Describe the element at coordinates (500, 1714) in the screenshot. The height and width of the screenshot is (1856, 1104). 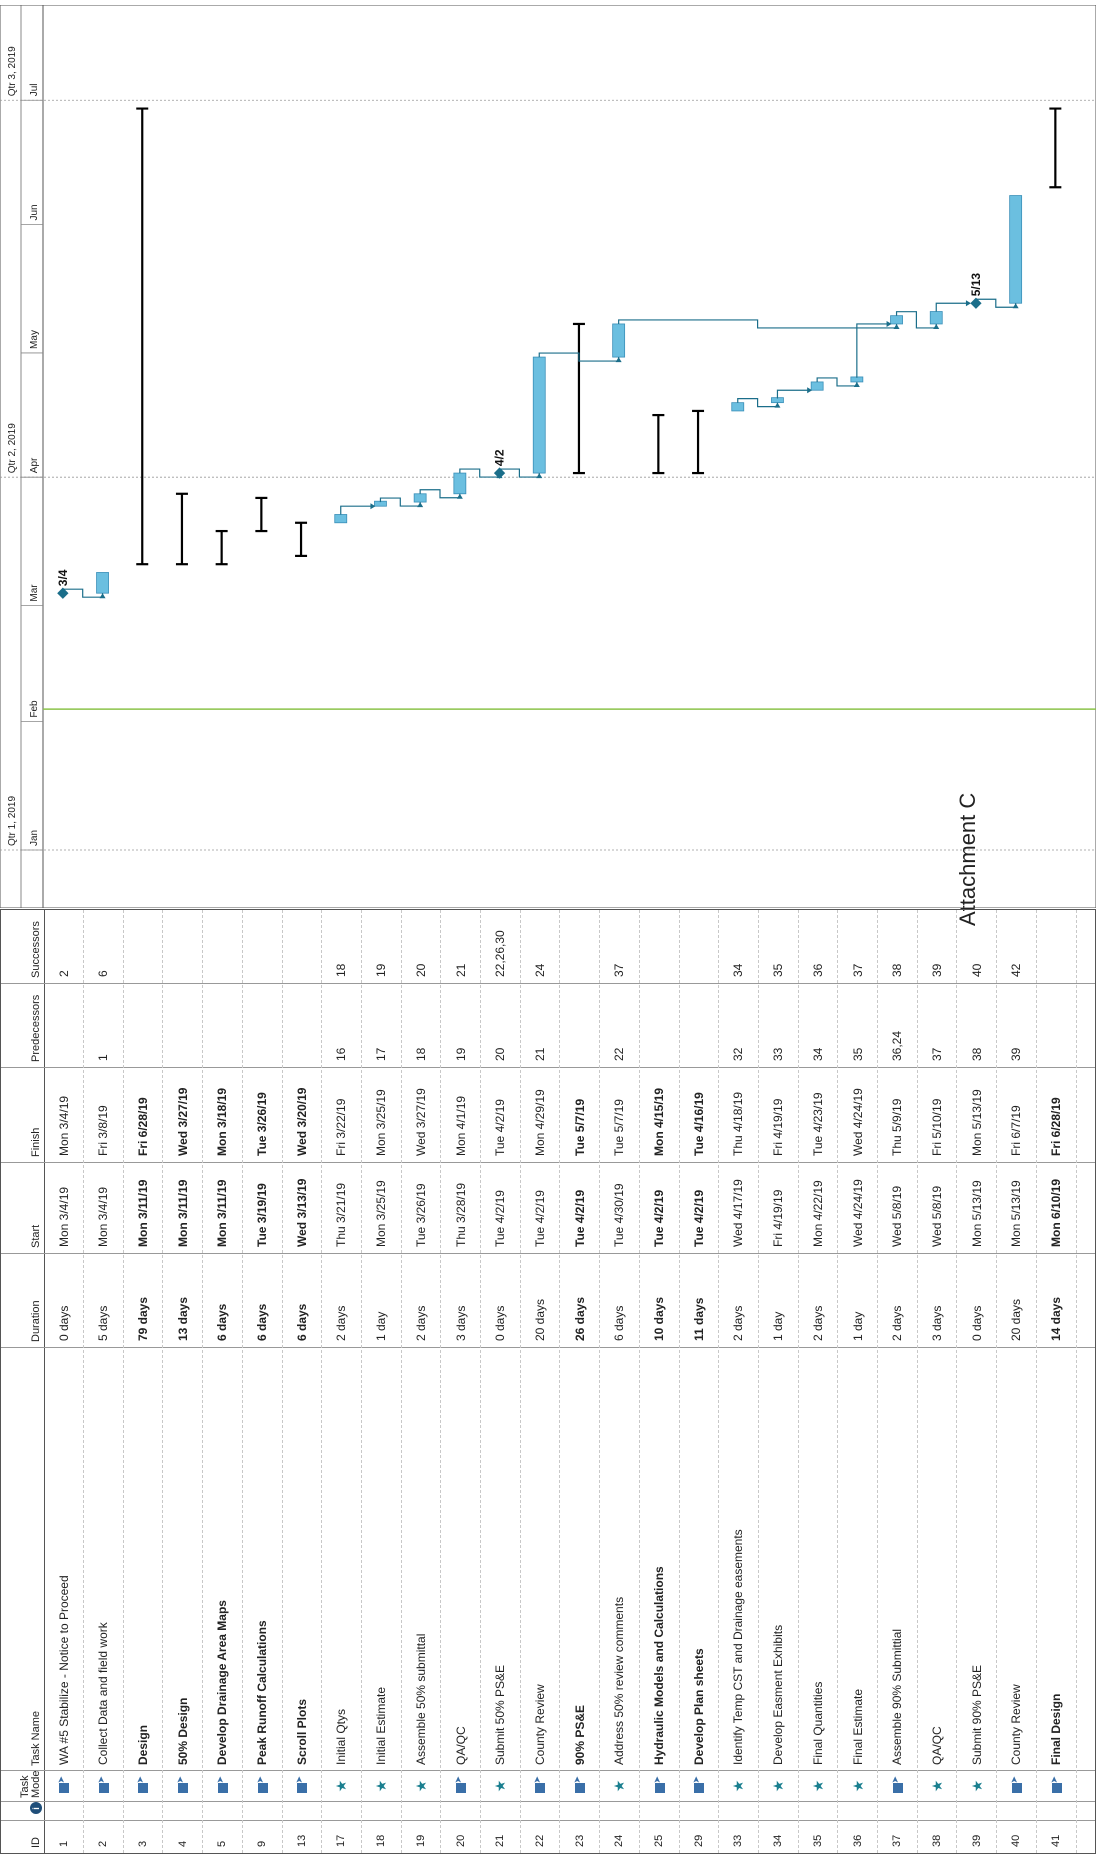
I see `task-name: Submit 50% PS&E` at that location.